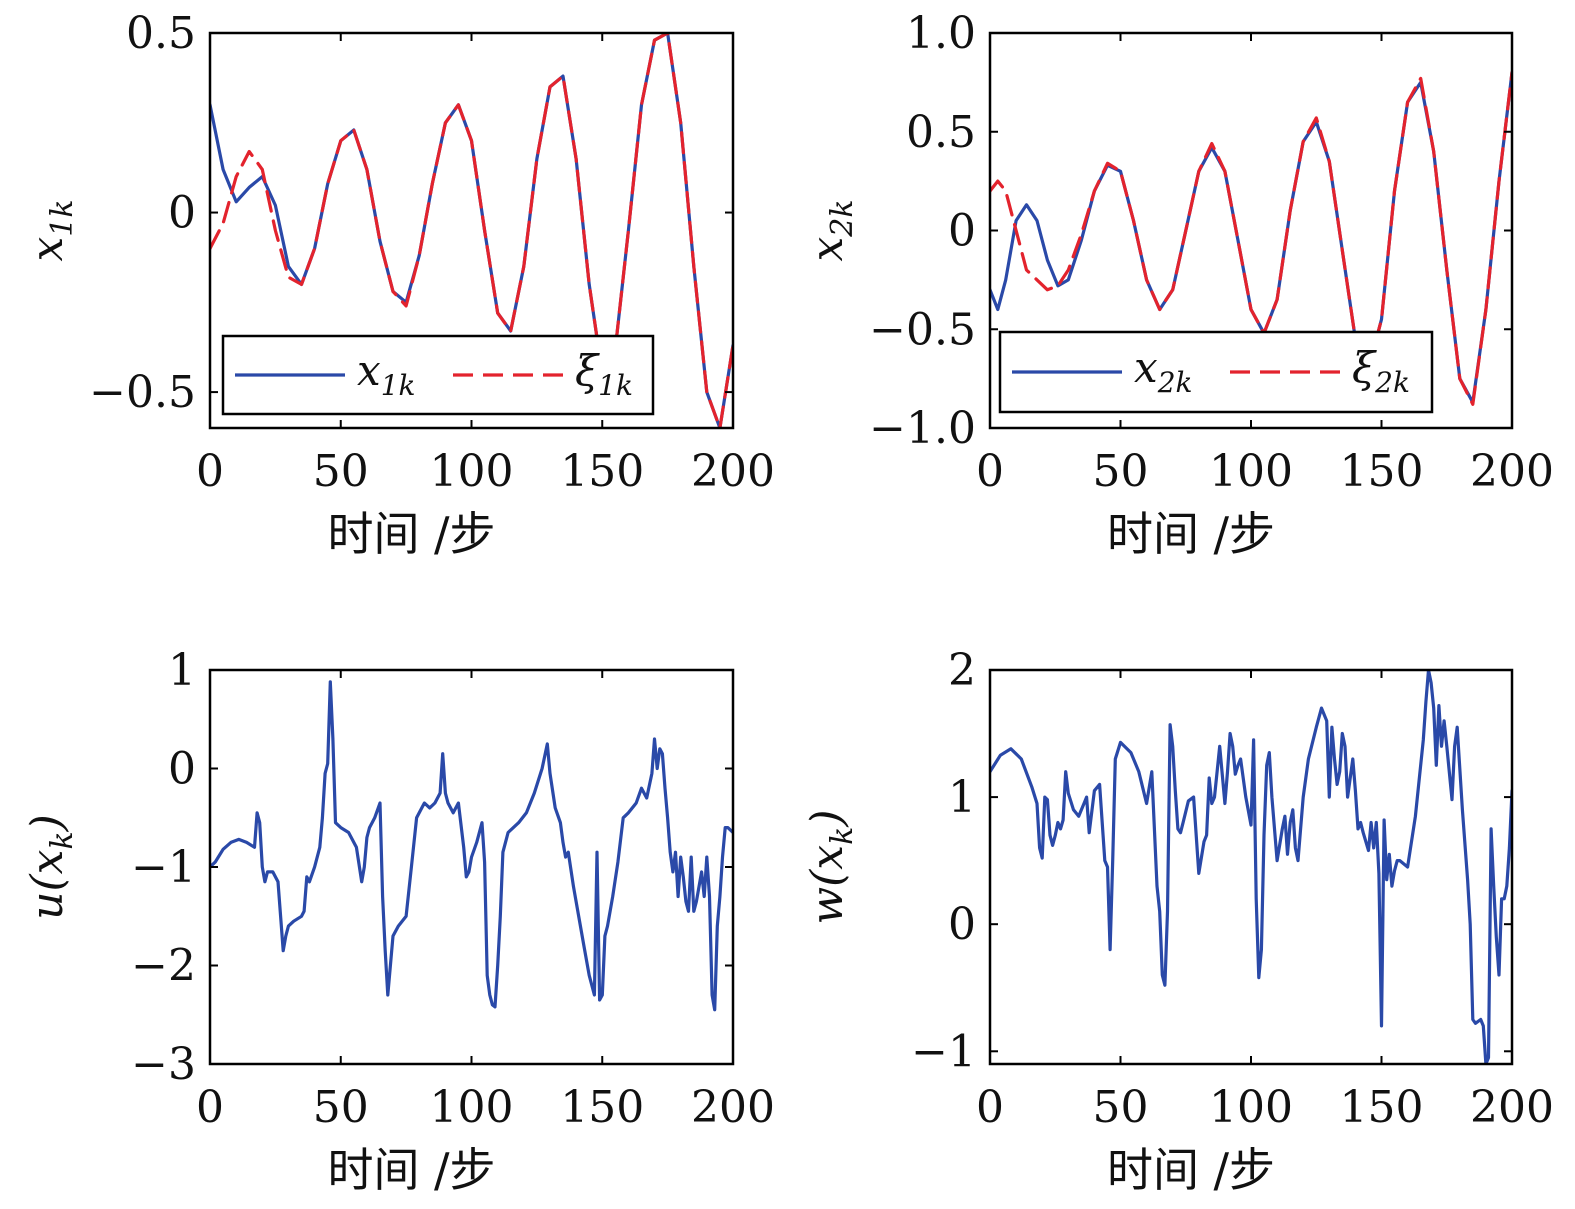  Describe the element at coordinates (827, 885) in the screenshot. I see `label-base: w(x` at that location.